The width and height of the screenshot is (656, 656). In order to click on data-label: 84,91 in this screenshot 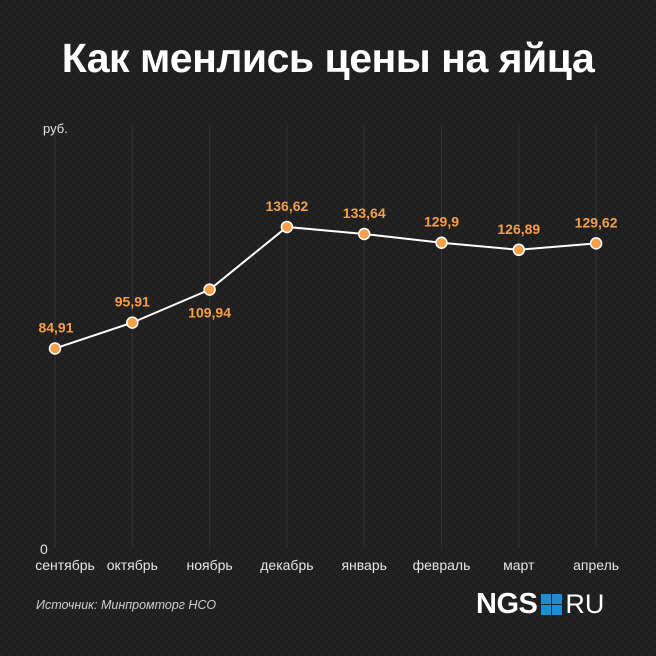, I will do `click(55, 327)`.